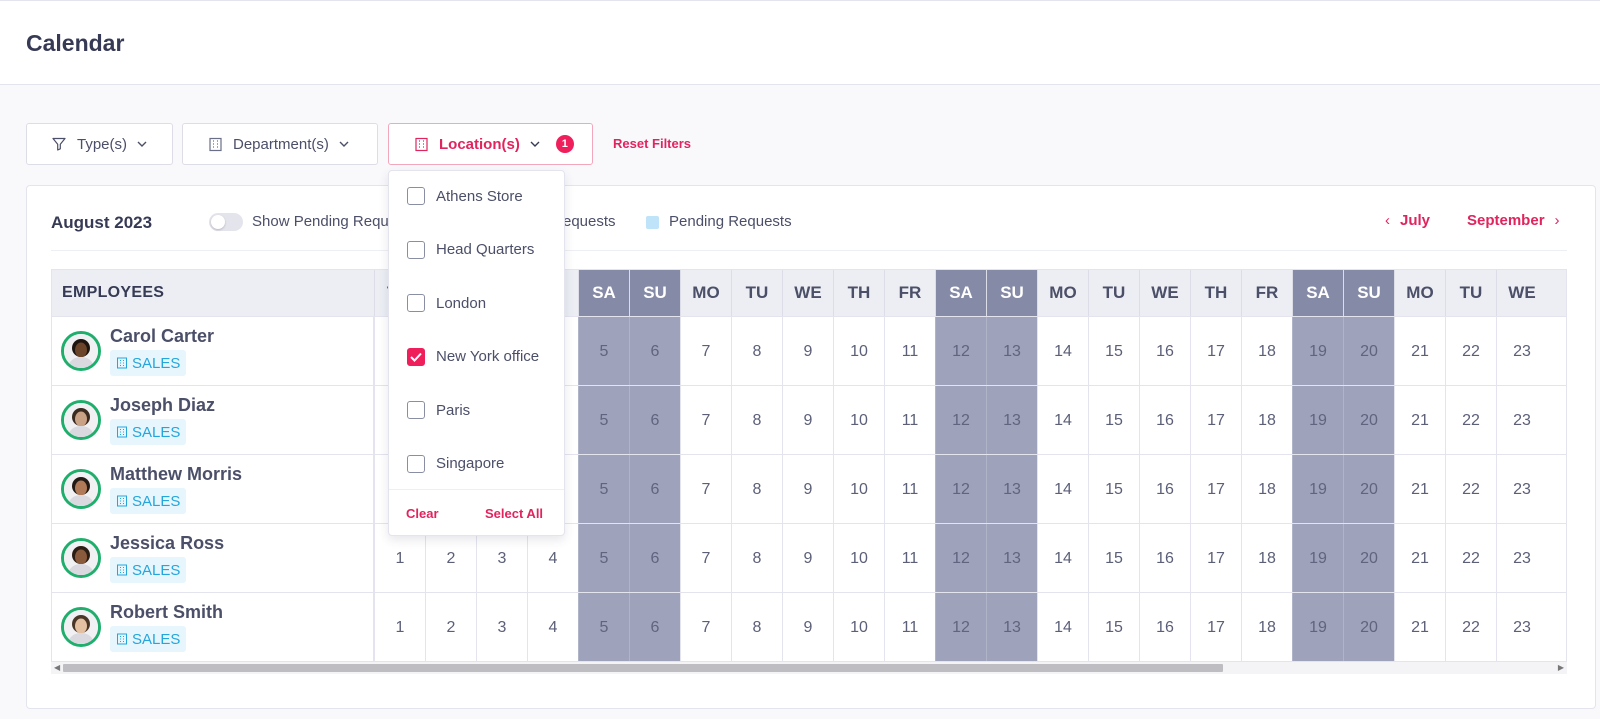  Describe the element at coordinates (501, 627) in the screenshot. I see `day-cell: 3` at that location.